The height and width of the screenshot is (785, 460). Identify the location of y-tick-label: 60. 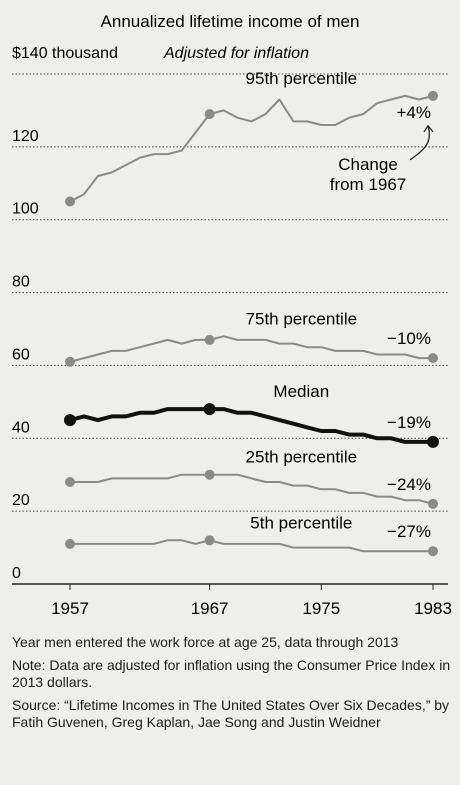
(21, 354).